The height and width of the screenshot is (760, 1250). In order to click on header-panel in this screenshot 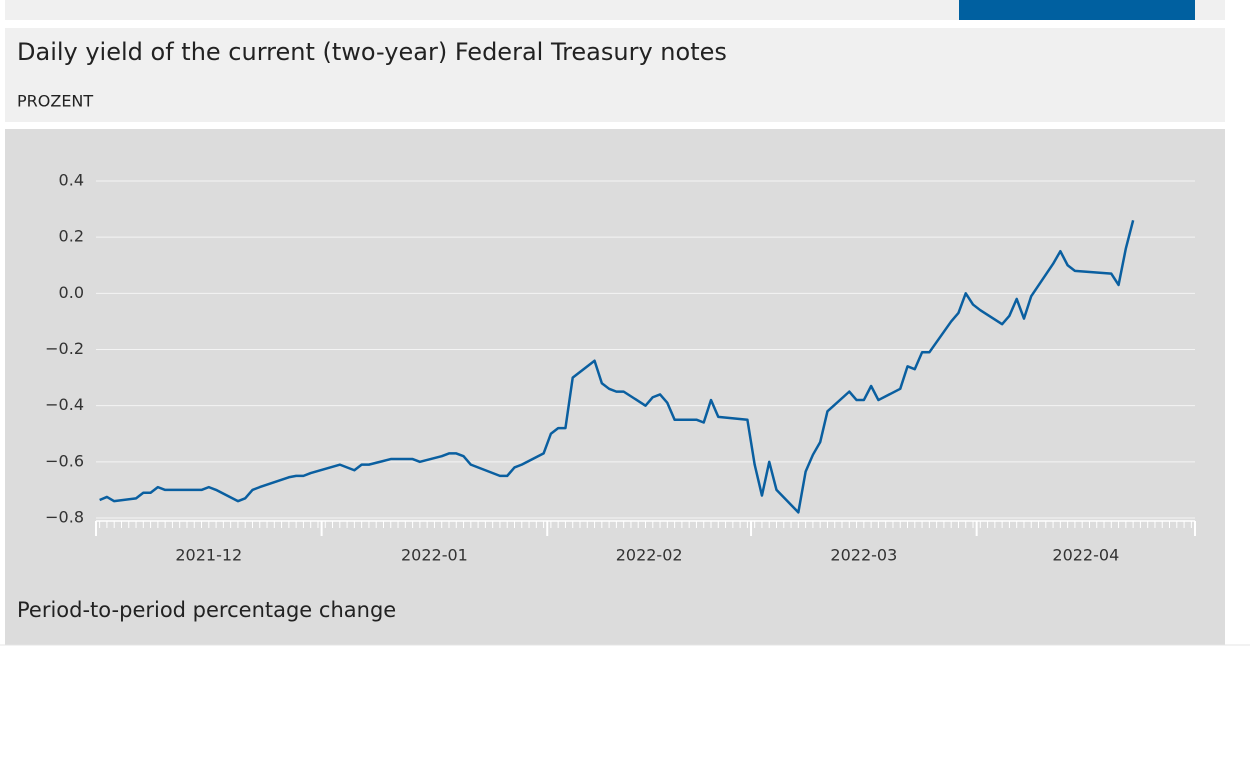, I will do `click(615, 75)`.